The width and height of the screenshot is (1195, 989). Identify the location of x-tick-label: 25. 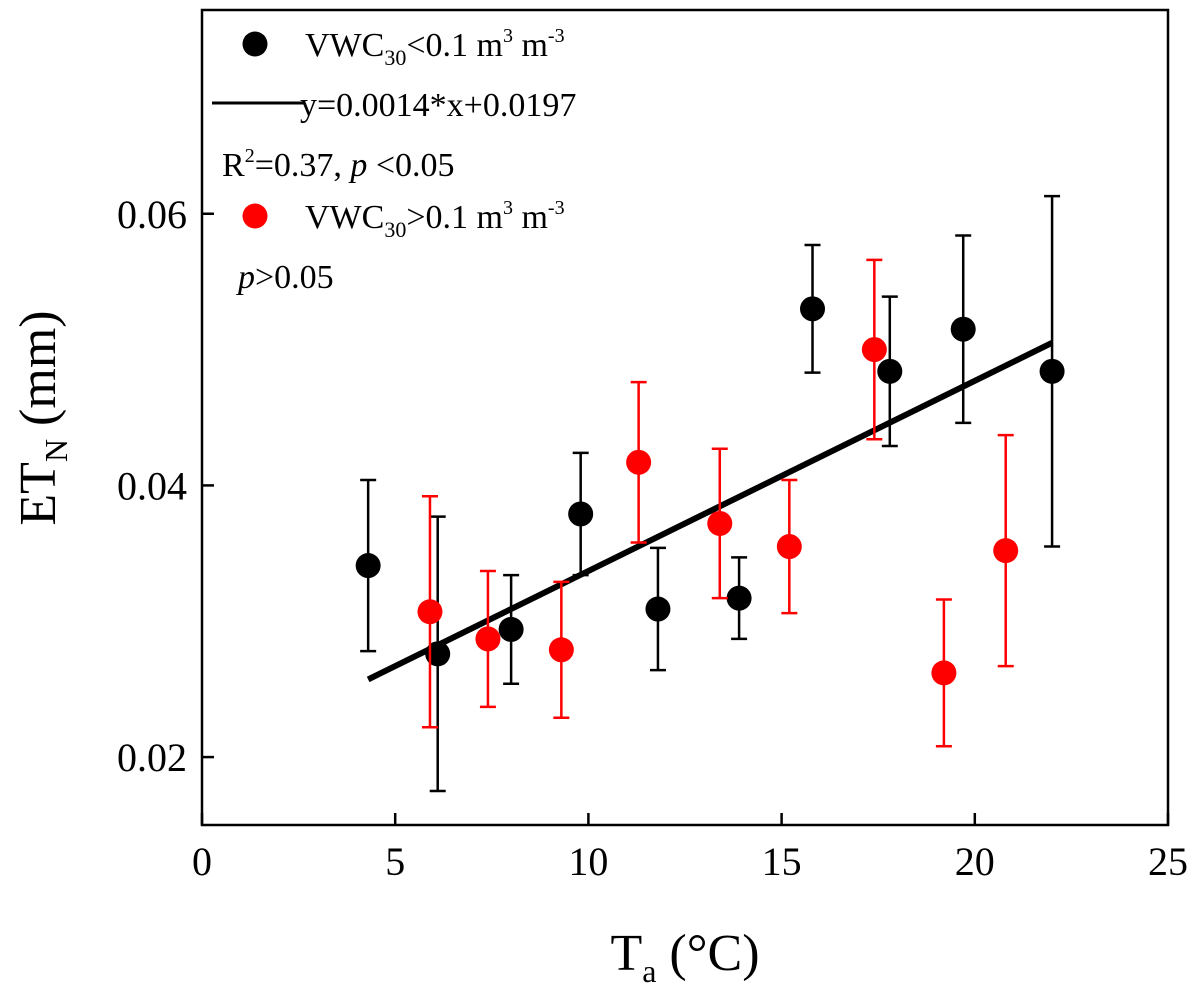
(1168, 861).